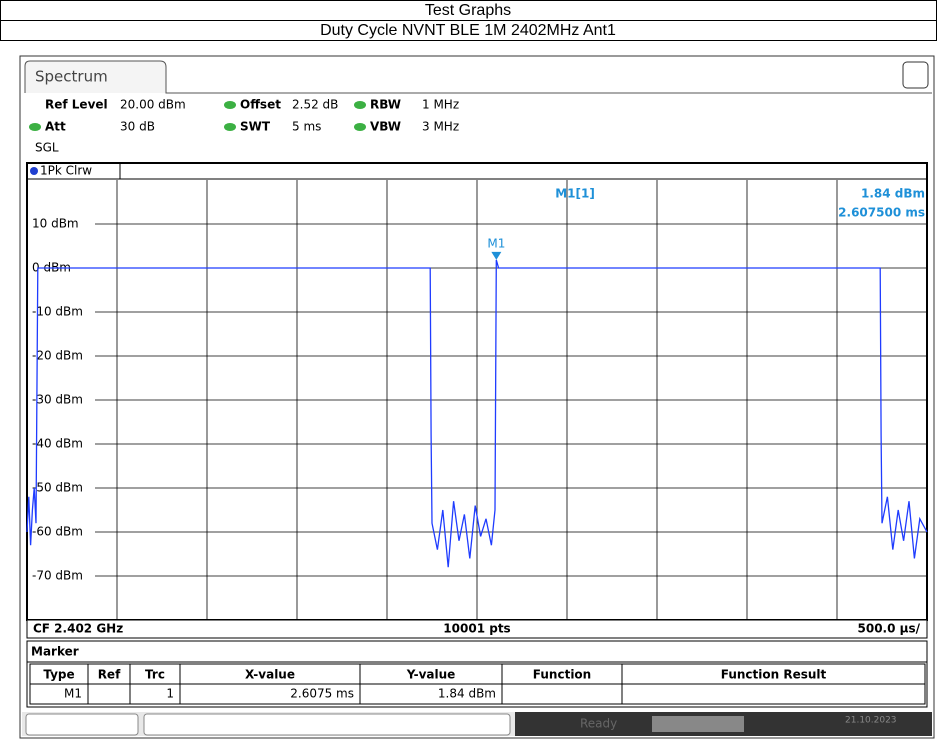 Image resolution: width=937 pixels, height=745 pixels. What do you see at coordinates (915, 75) in the screenshot?
I see `menu-icon` at bounding box center [915, 75].